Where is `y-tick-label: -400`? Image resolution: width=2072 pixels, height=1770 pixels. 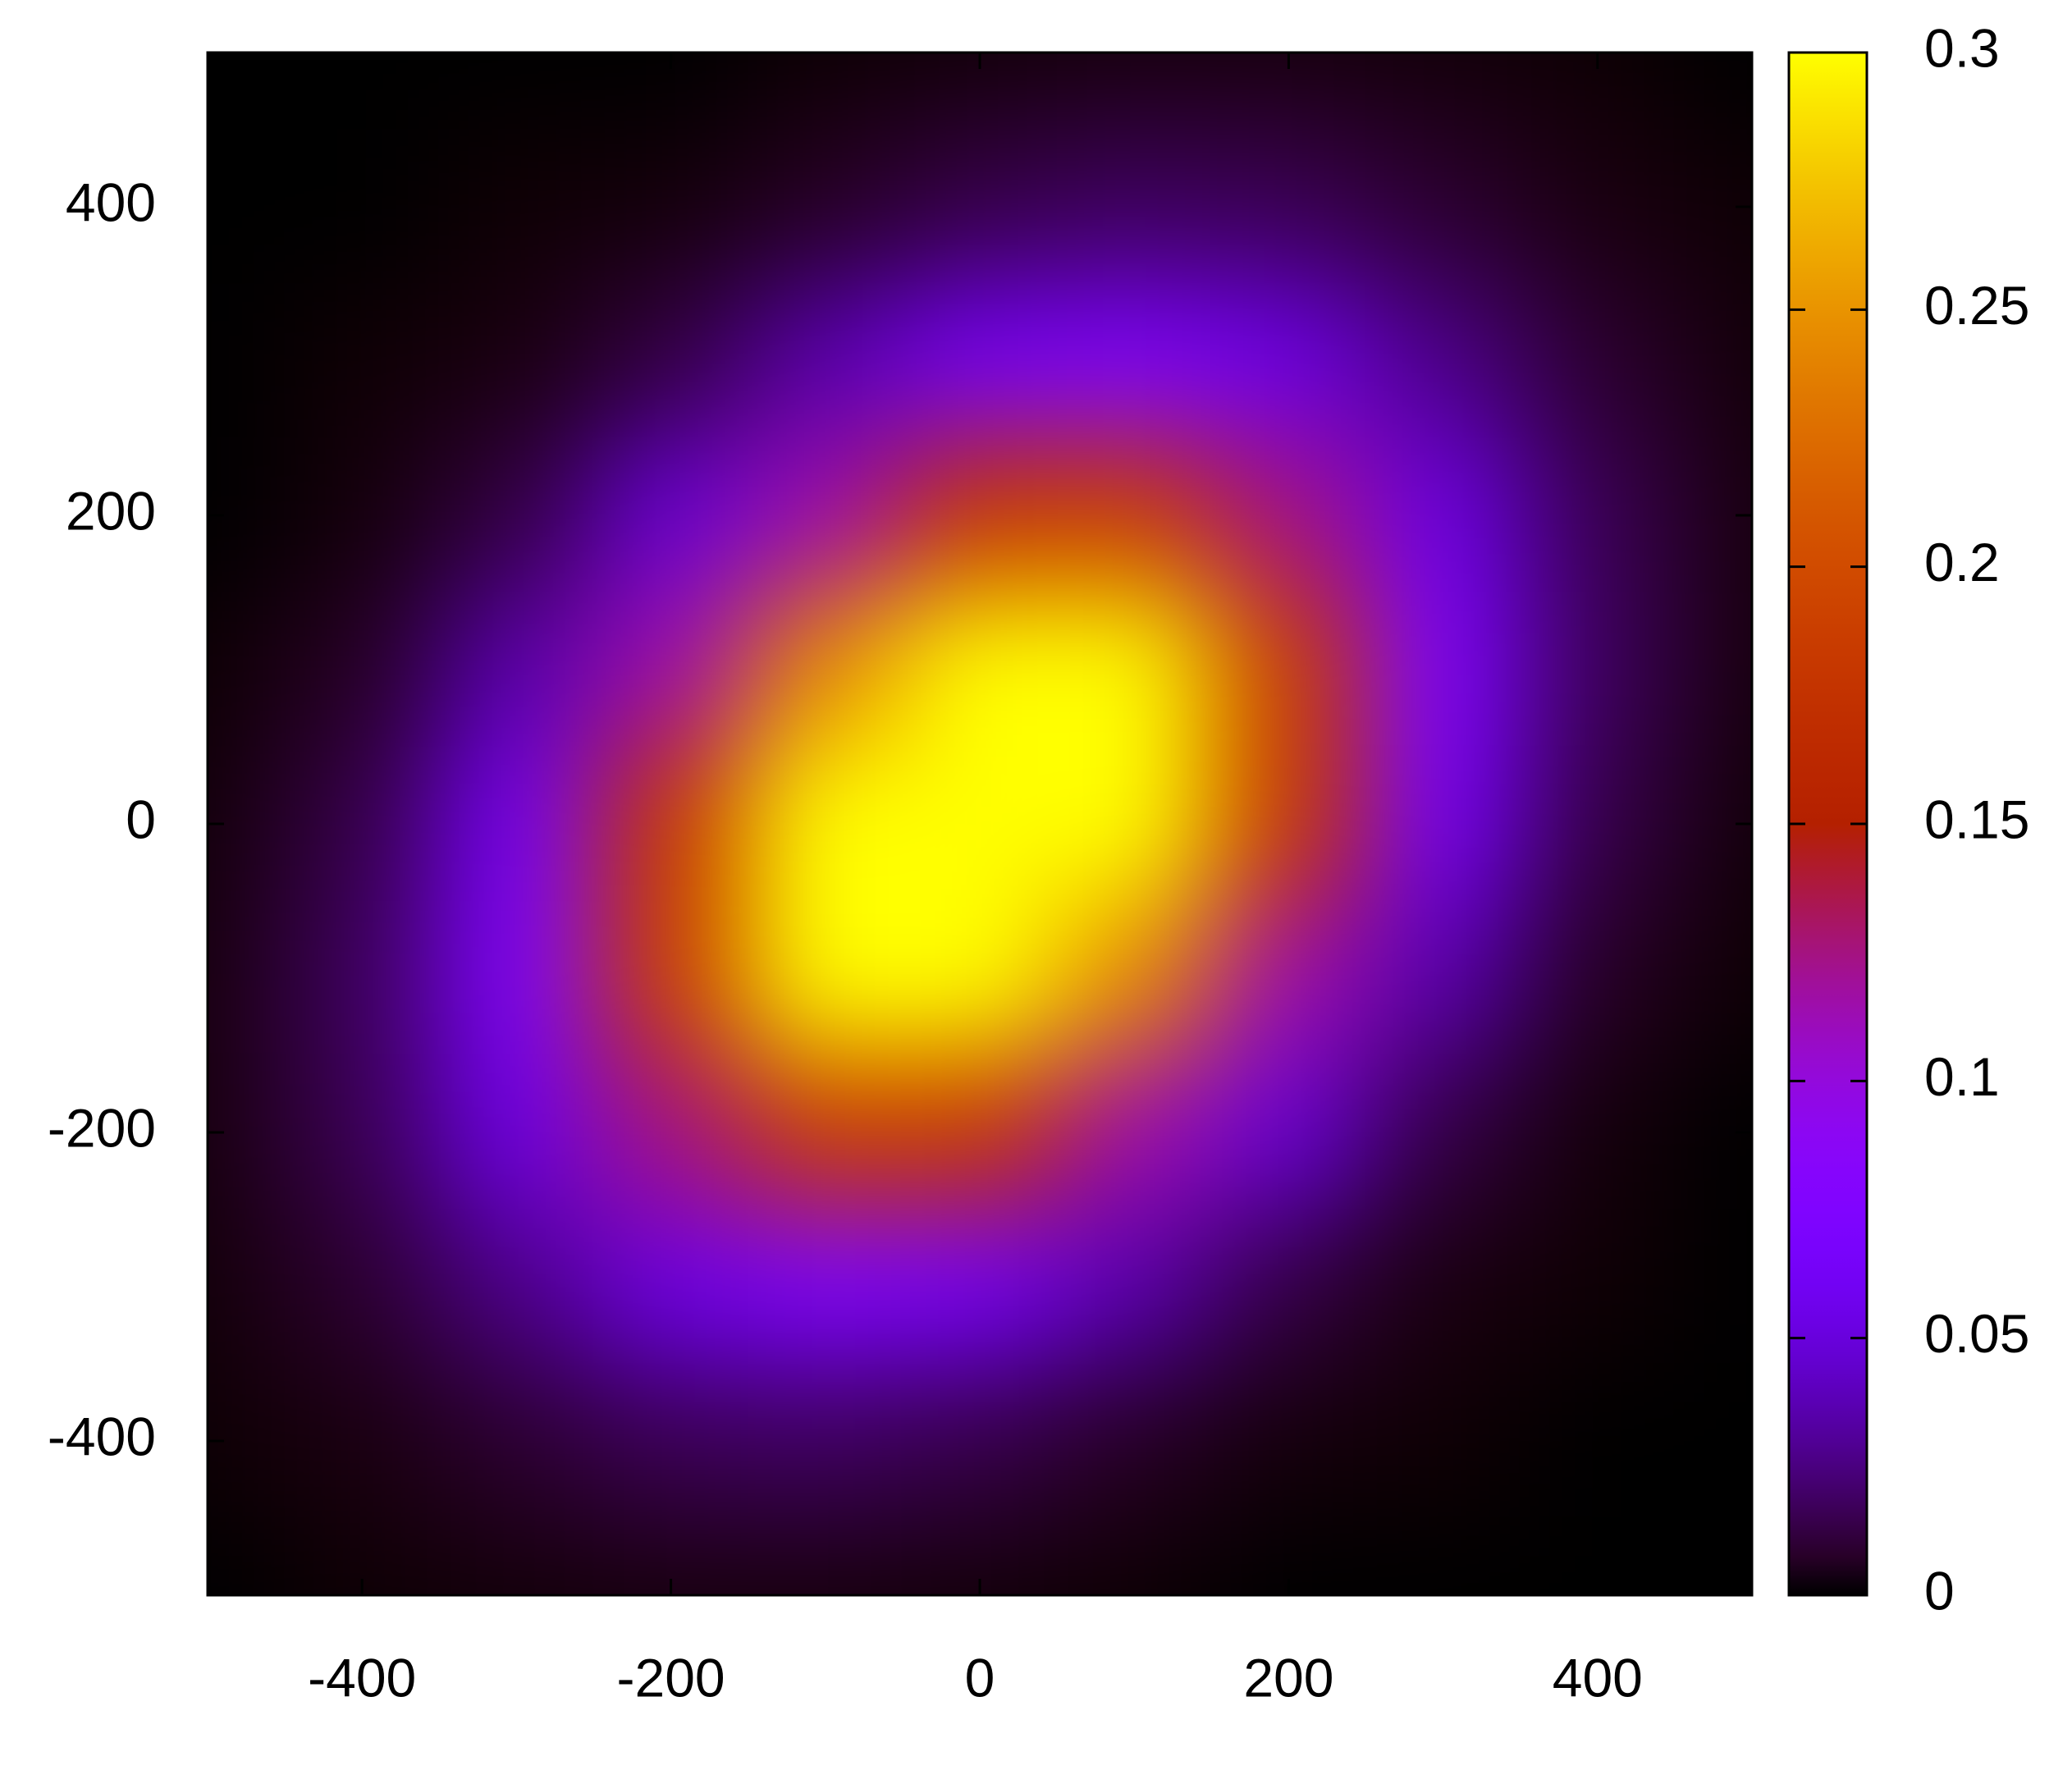 y-tick-label: -400 is located at coordinates (102, 1436).